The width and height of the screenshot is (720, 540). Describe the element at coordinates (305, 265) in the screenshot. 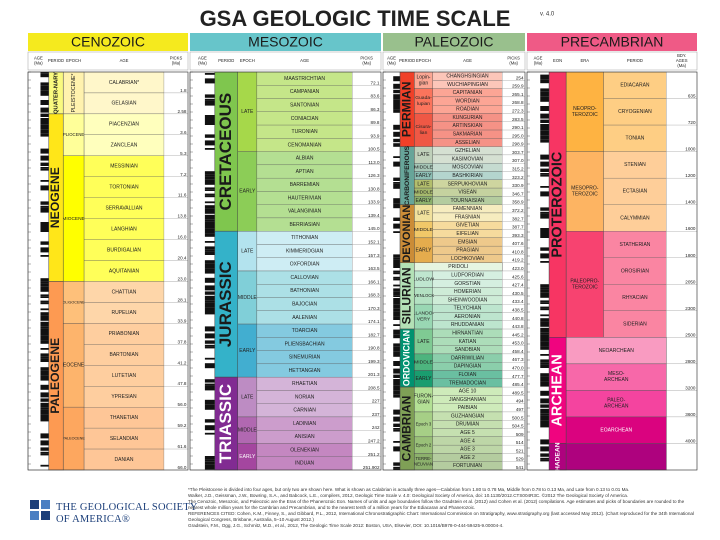

I see `age-name: OXFORDIAN` at that location.